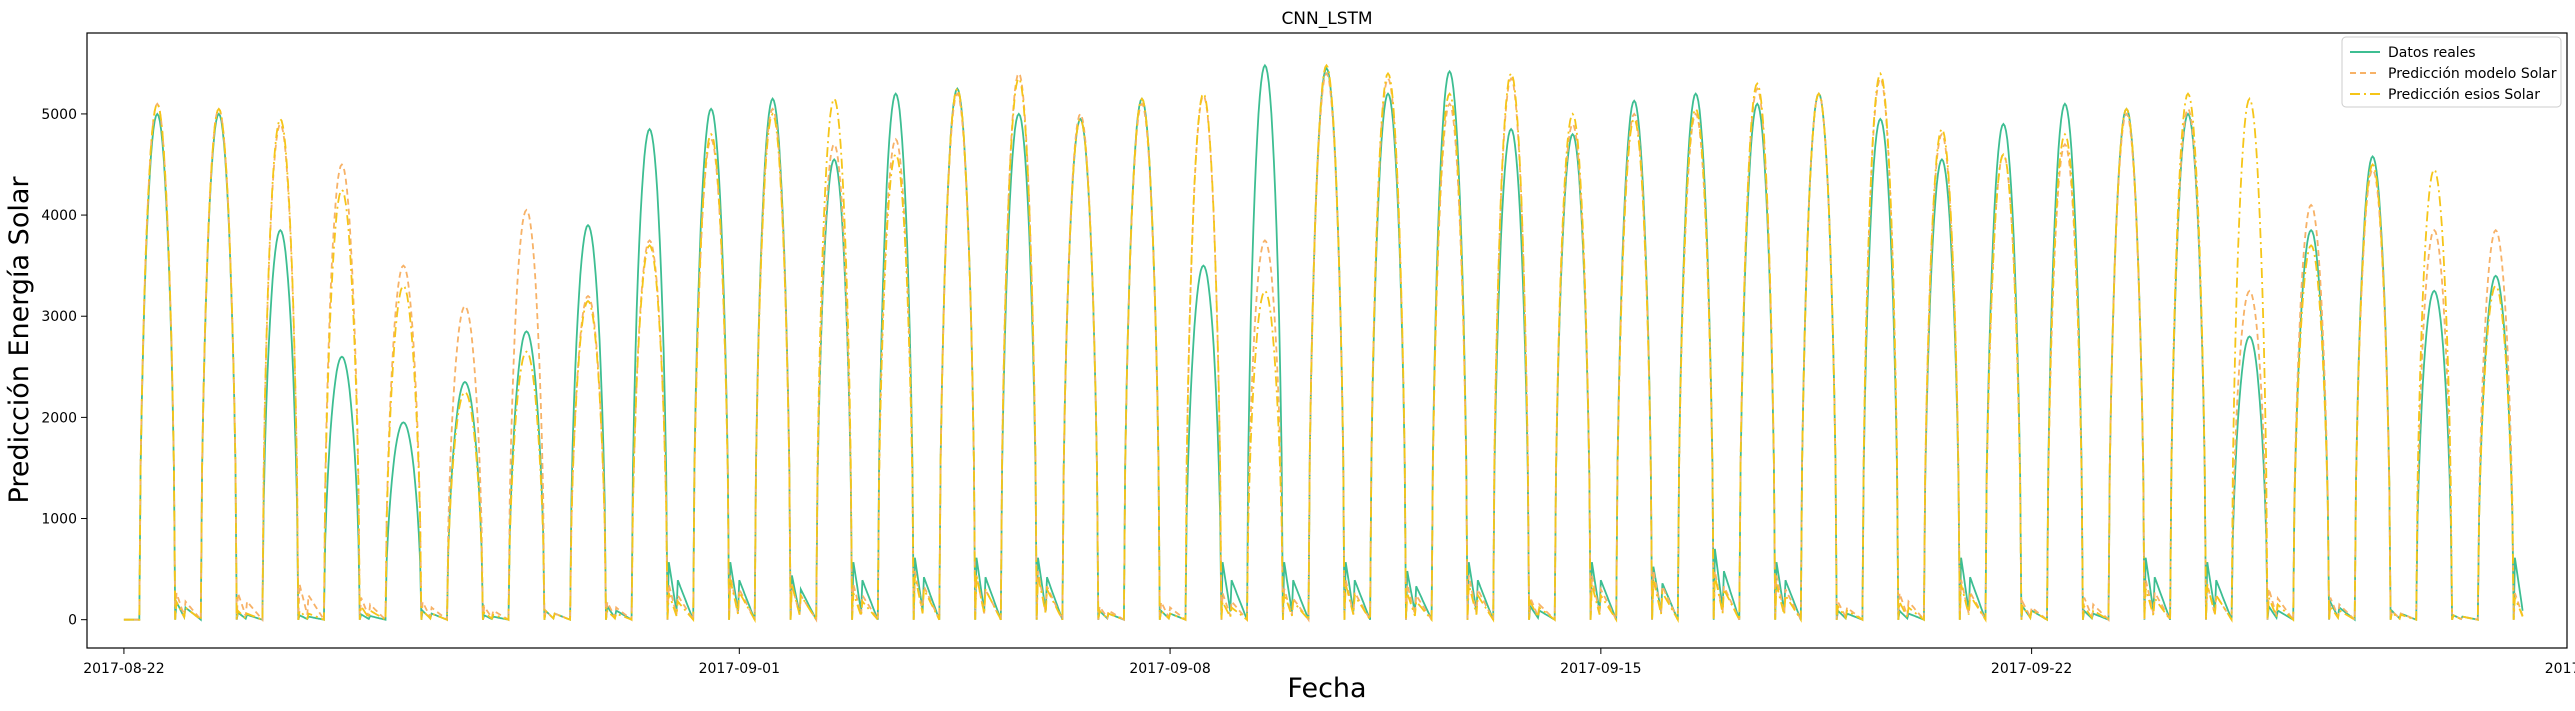 The width and height of the screenshot is (2575, 711). I want to click on y-tick-label: 1000, so click(59, 520).